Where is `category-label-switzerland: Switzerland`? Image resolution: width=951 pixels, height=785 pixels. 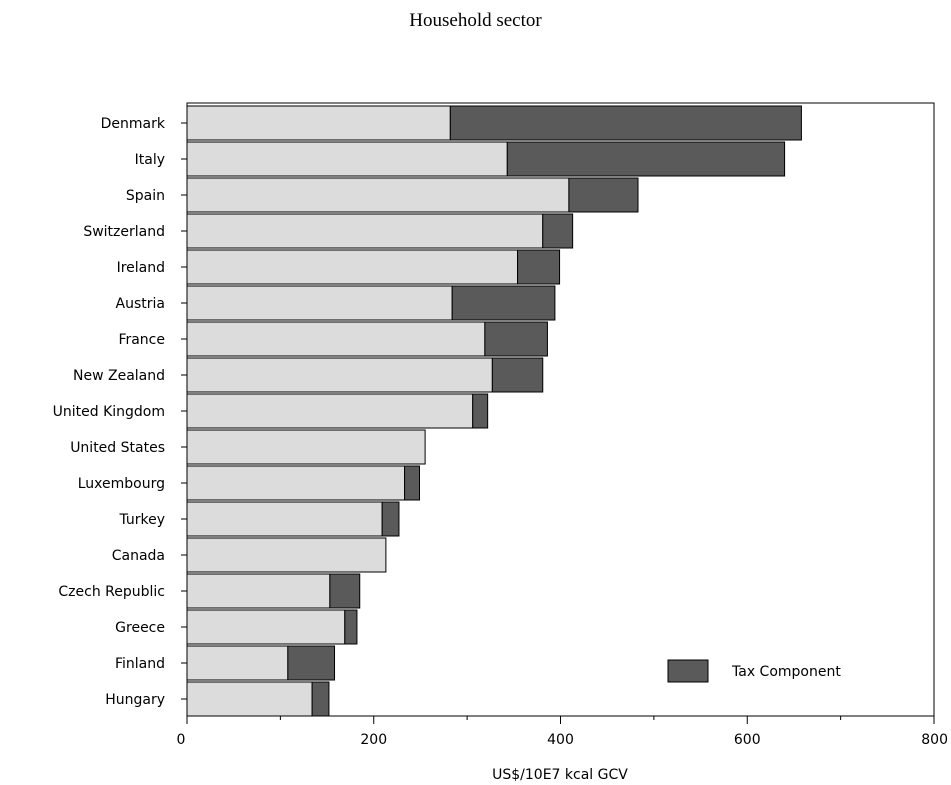 category-label-switzerland: Switzerland is located at coordinates (124, 232).